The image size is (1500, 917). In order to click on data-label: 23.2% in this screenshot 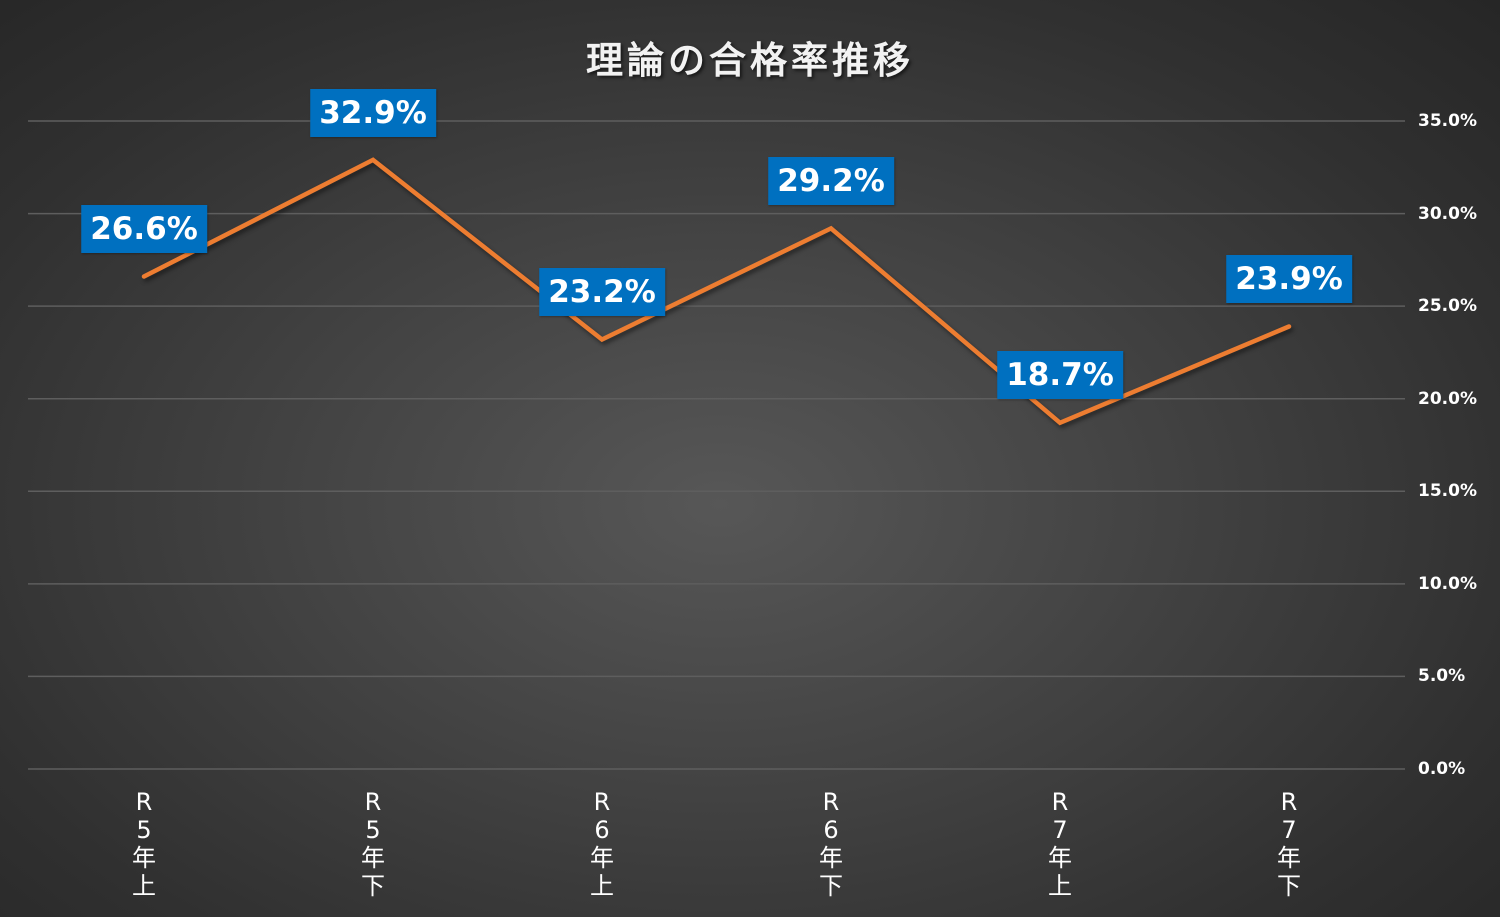, I will do `click(602, 292)`.